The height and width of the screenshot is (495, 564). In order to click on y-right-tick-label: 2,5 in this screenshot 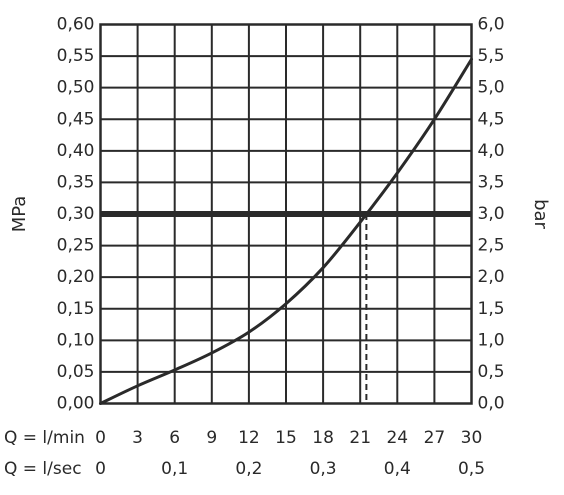, I will do `click(491, 246)`.